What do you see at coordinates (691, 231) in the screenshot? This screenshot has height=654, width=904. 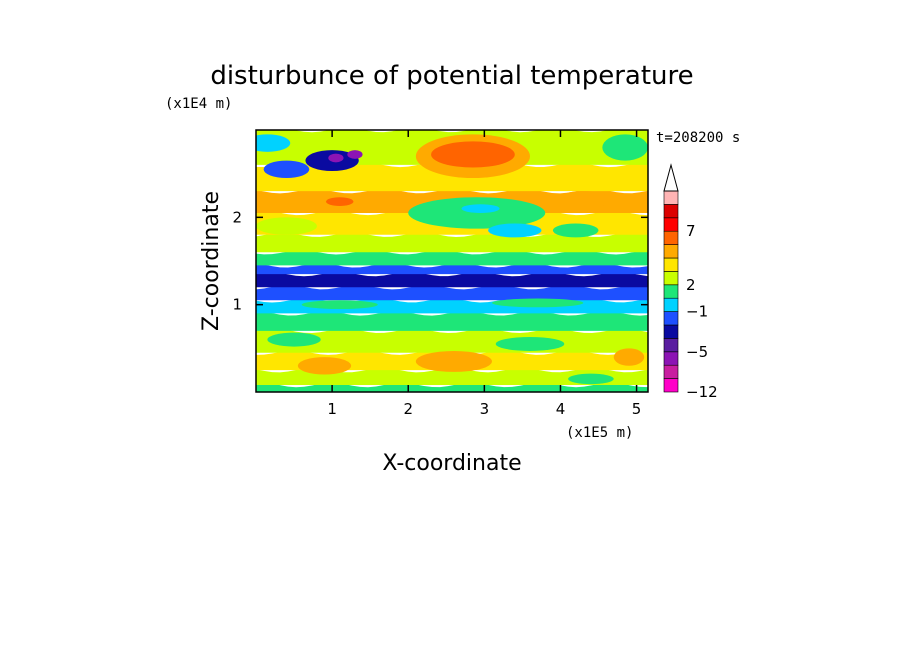 I see `colorbar-tick-label: 7` at bounding box center [691, 231].